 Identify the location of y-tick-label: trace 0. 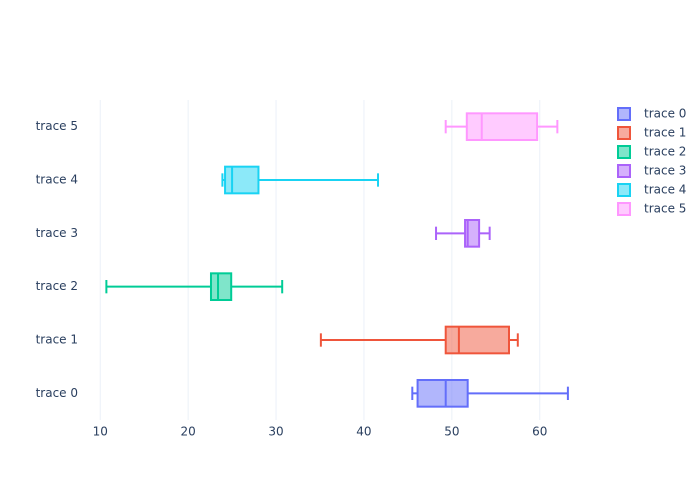
(57, 393).